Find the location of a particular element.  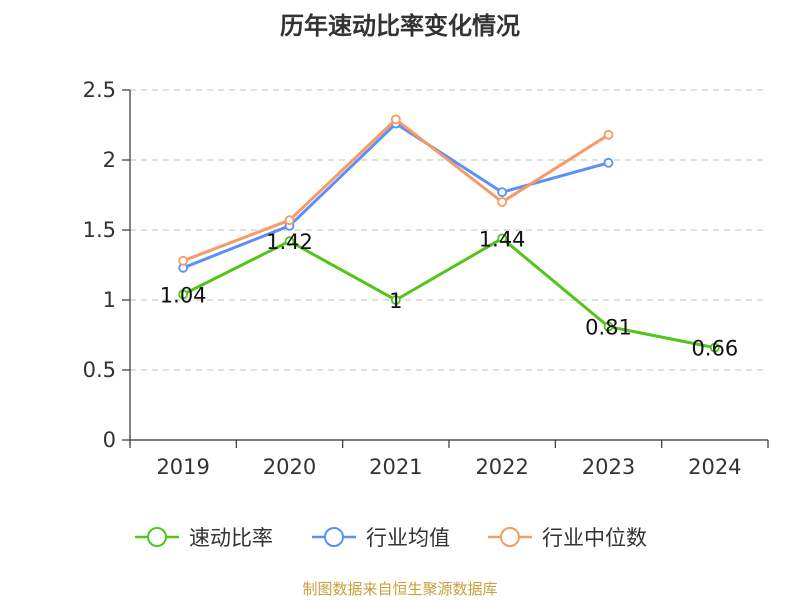

data-label: 0.66 is located at coordinates (714, 349).